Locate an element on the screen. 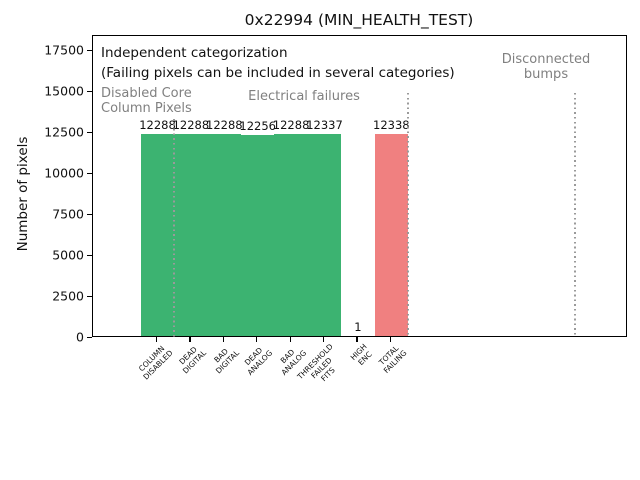 The width and height of the screenshot is (640, 480). bar-bad-digital is located at coordinates (224, 235).